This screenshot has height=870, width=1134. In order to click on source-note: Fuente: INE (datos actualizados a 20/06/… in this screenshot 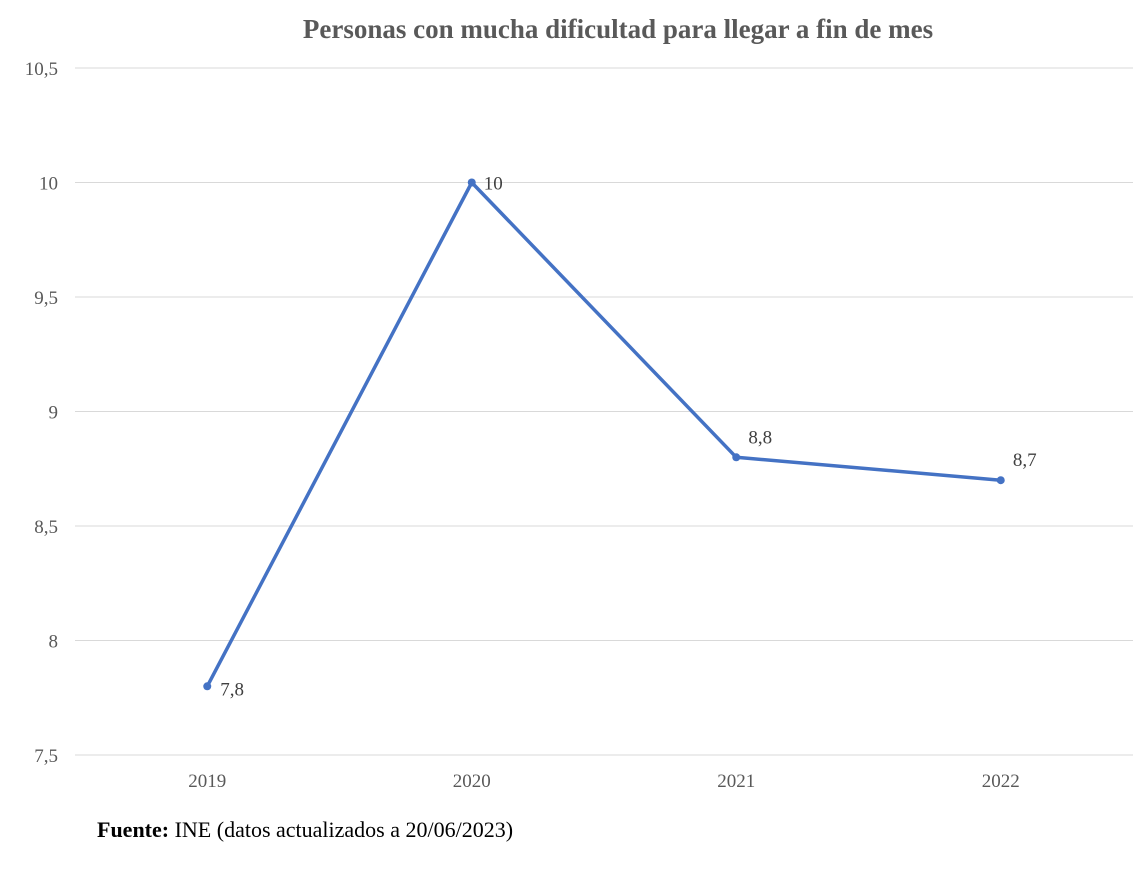, I will do `click(305, 830)`.